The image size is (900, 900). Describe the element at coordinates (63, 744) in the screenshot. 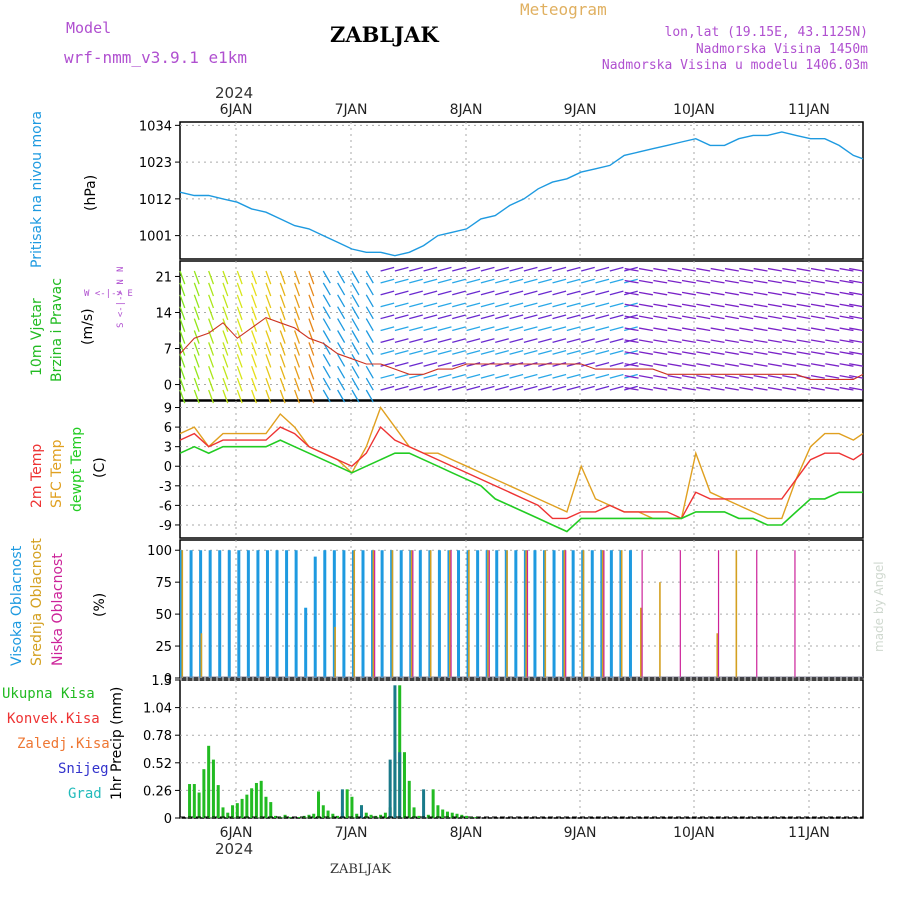

I see `legend-frozen: Zaledj.Kisa` at that location.